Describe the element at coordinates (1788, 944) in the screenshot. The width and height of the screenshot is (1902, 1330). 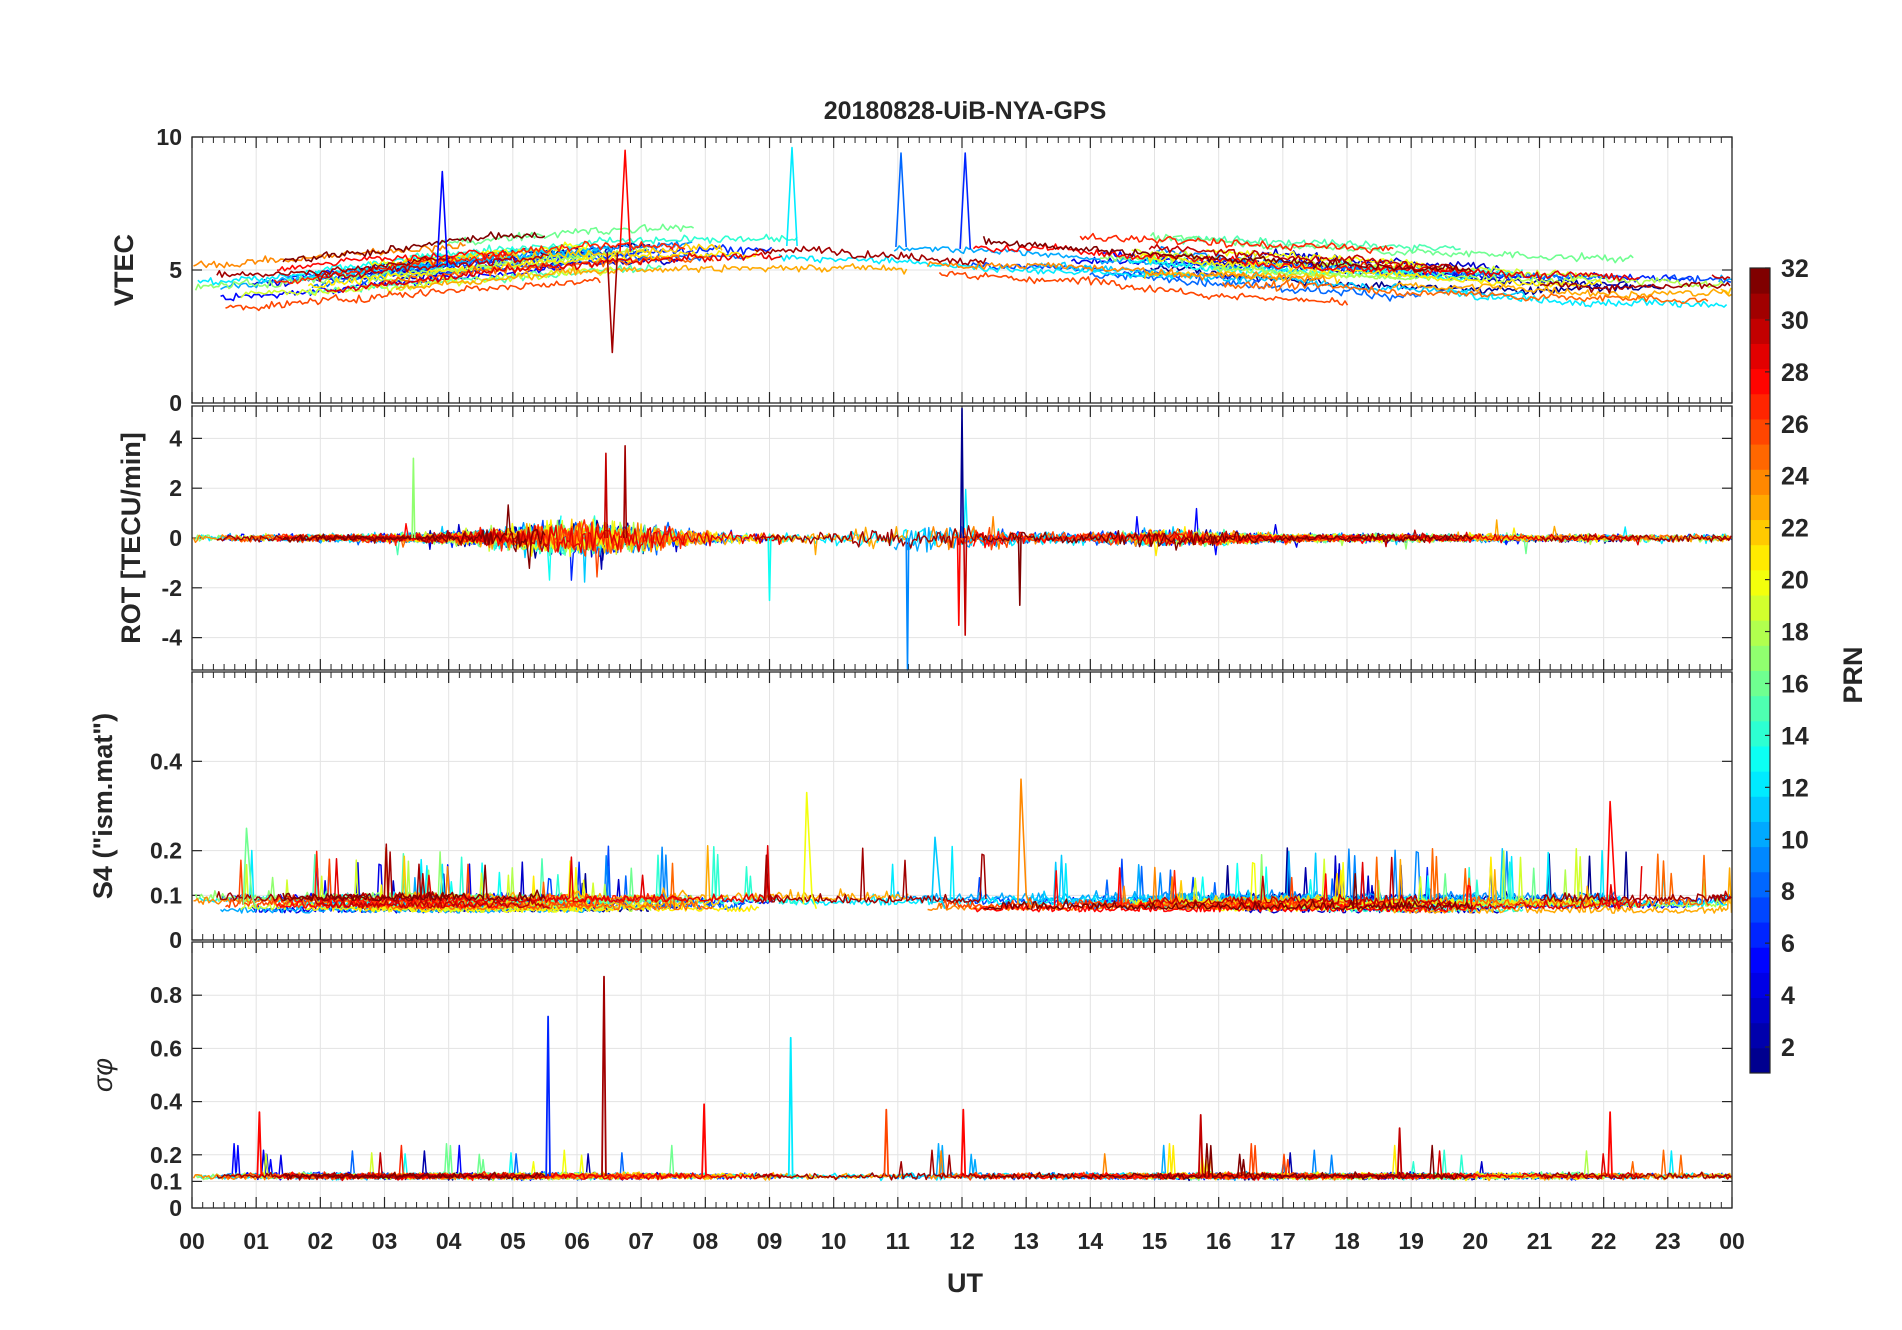
I see `colorbar-tick-label: 6` at that location.